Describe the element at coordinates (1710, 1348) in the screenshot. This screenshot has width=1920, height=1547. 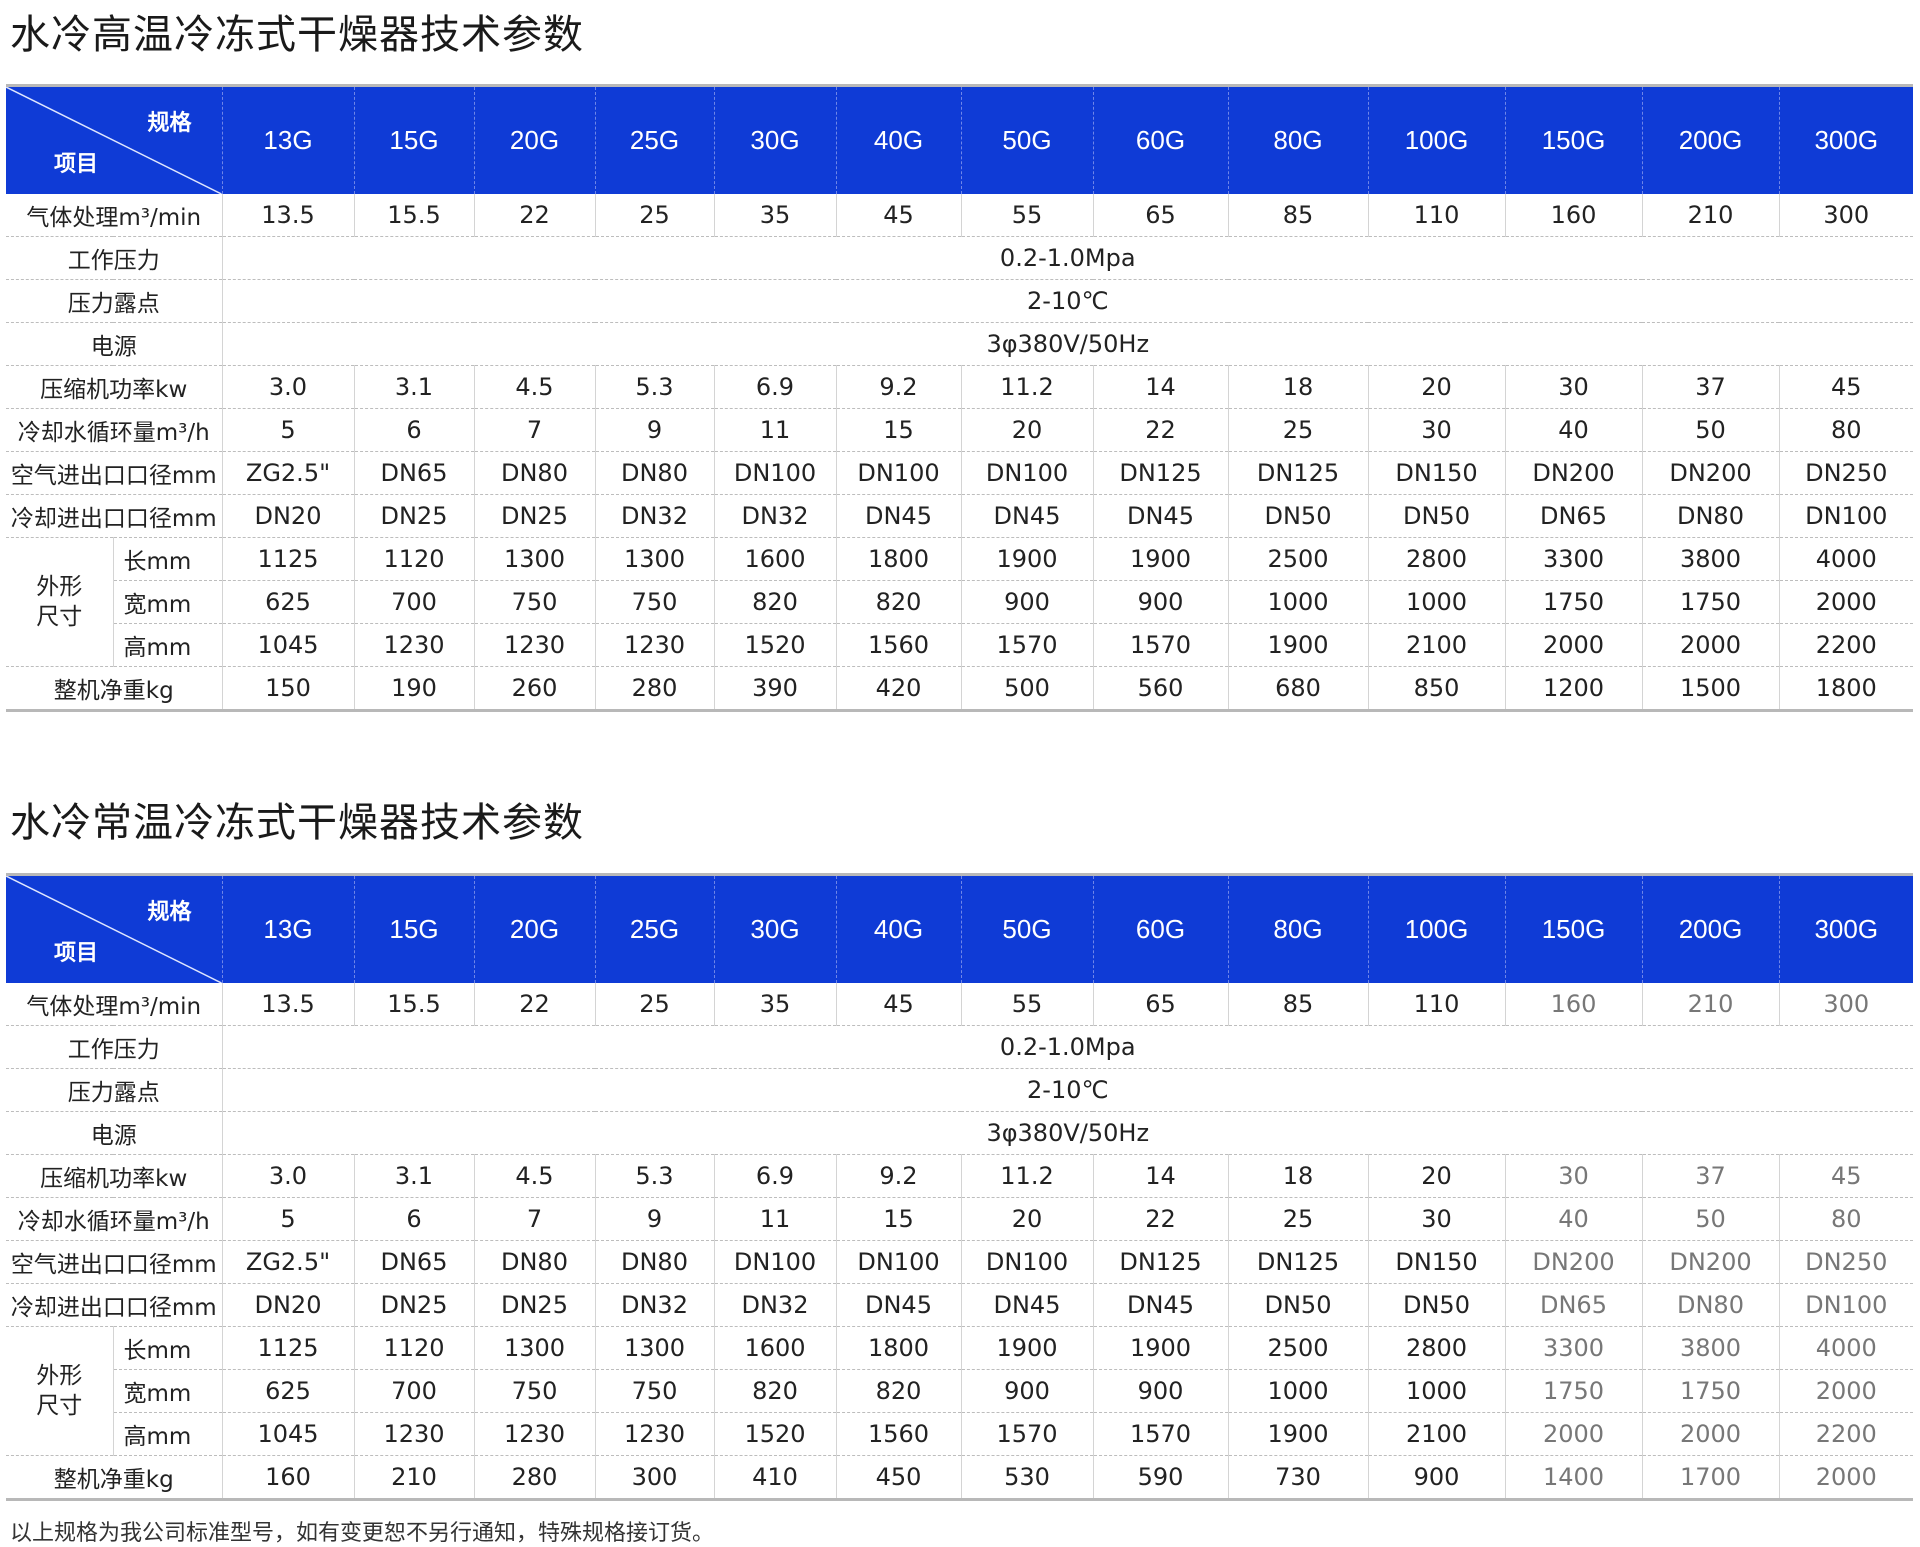
I see `cell-value: 3800` at that location.